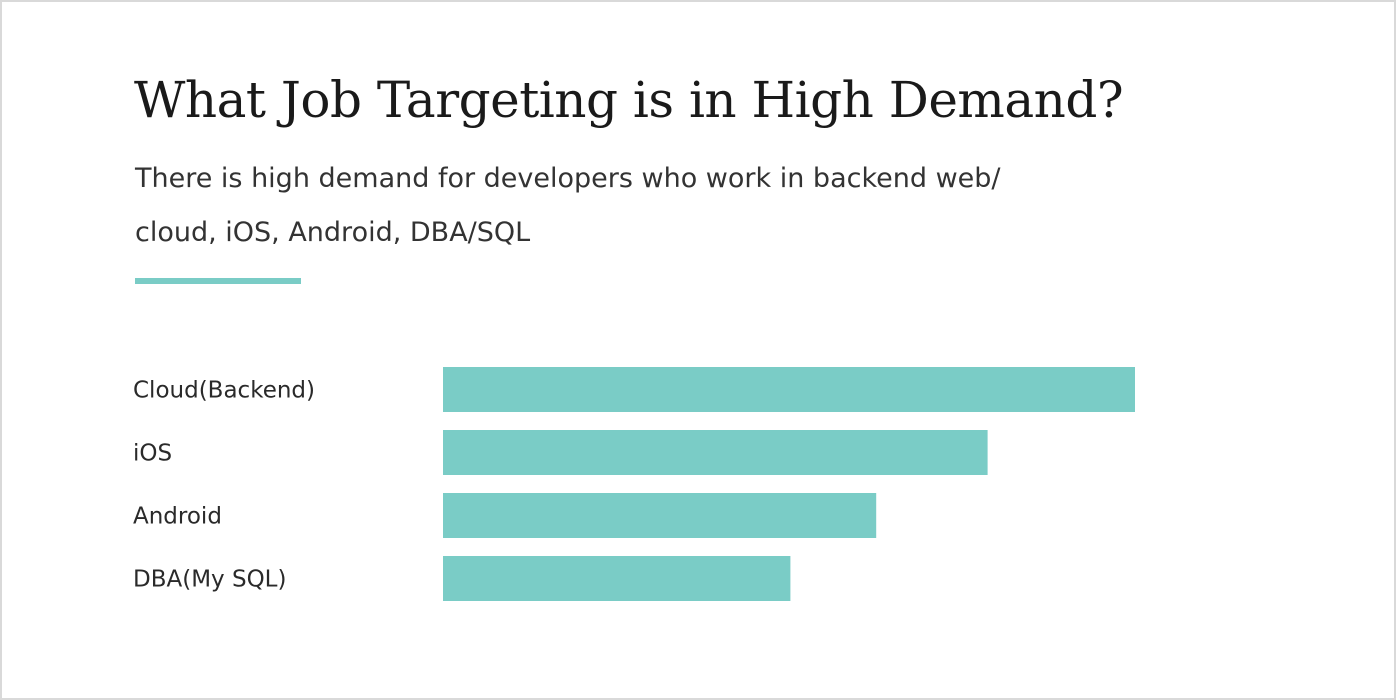 This screenshot has width=1396, height=700. What do you see at coordinates (218, 281) in the screenshot?
I see `accent-underline` at bounding box center [218, 281].